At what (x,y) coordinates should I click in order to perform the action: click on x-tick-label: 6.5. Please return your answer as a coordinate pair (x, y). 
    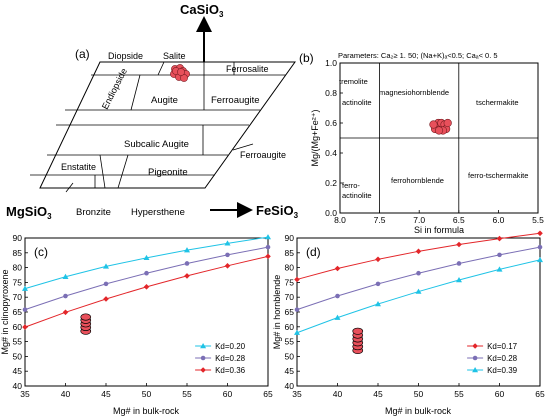
    Looking at the image, I should click on (459, 220).